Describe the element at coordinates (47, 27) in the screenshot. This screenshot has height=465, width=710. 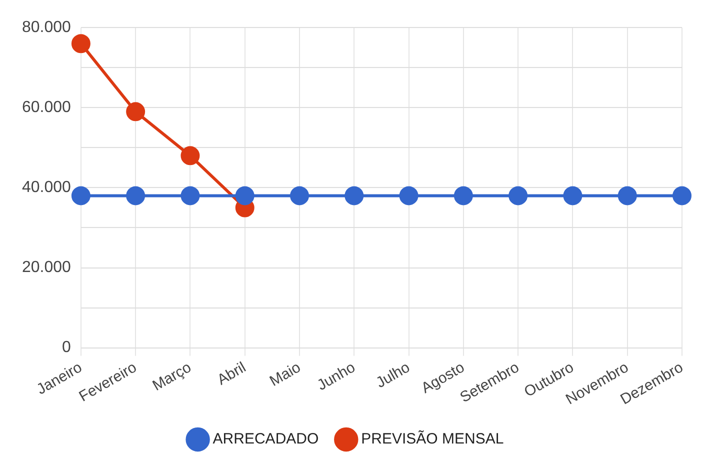
I see `y-tick-label: 80.000` at that location.